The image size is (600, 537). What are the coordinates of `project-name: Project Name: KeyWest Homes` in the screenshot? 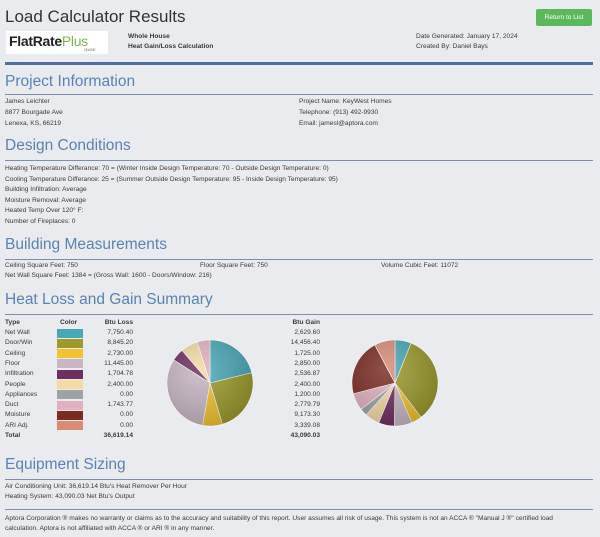 It's located at (345, 101).